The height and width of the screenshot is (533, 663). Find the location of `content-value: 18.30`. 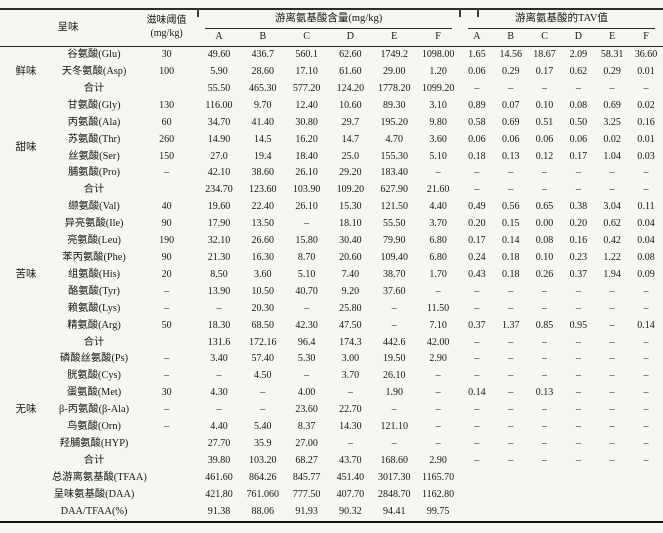

content-value: 18.30 is located at coordinates (219, 325).